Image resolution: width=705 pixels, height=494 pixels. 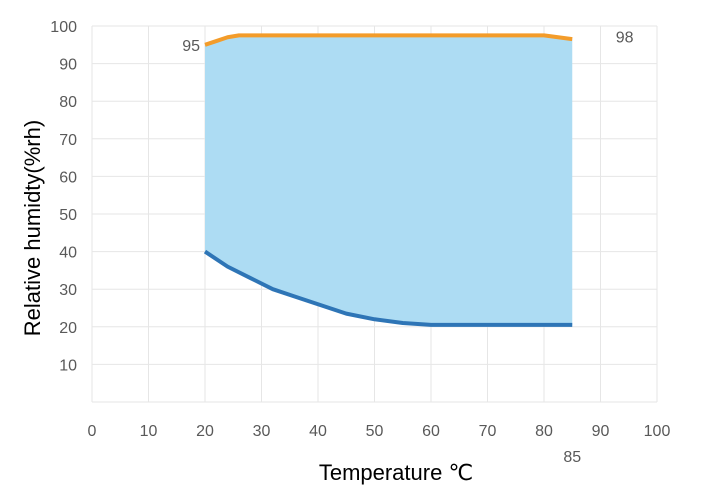 What do you see at coordinates (544, 431) in the screenshot?
I see `x-tick-label: 80` at bounding box center [544, 431].